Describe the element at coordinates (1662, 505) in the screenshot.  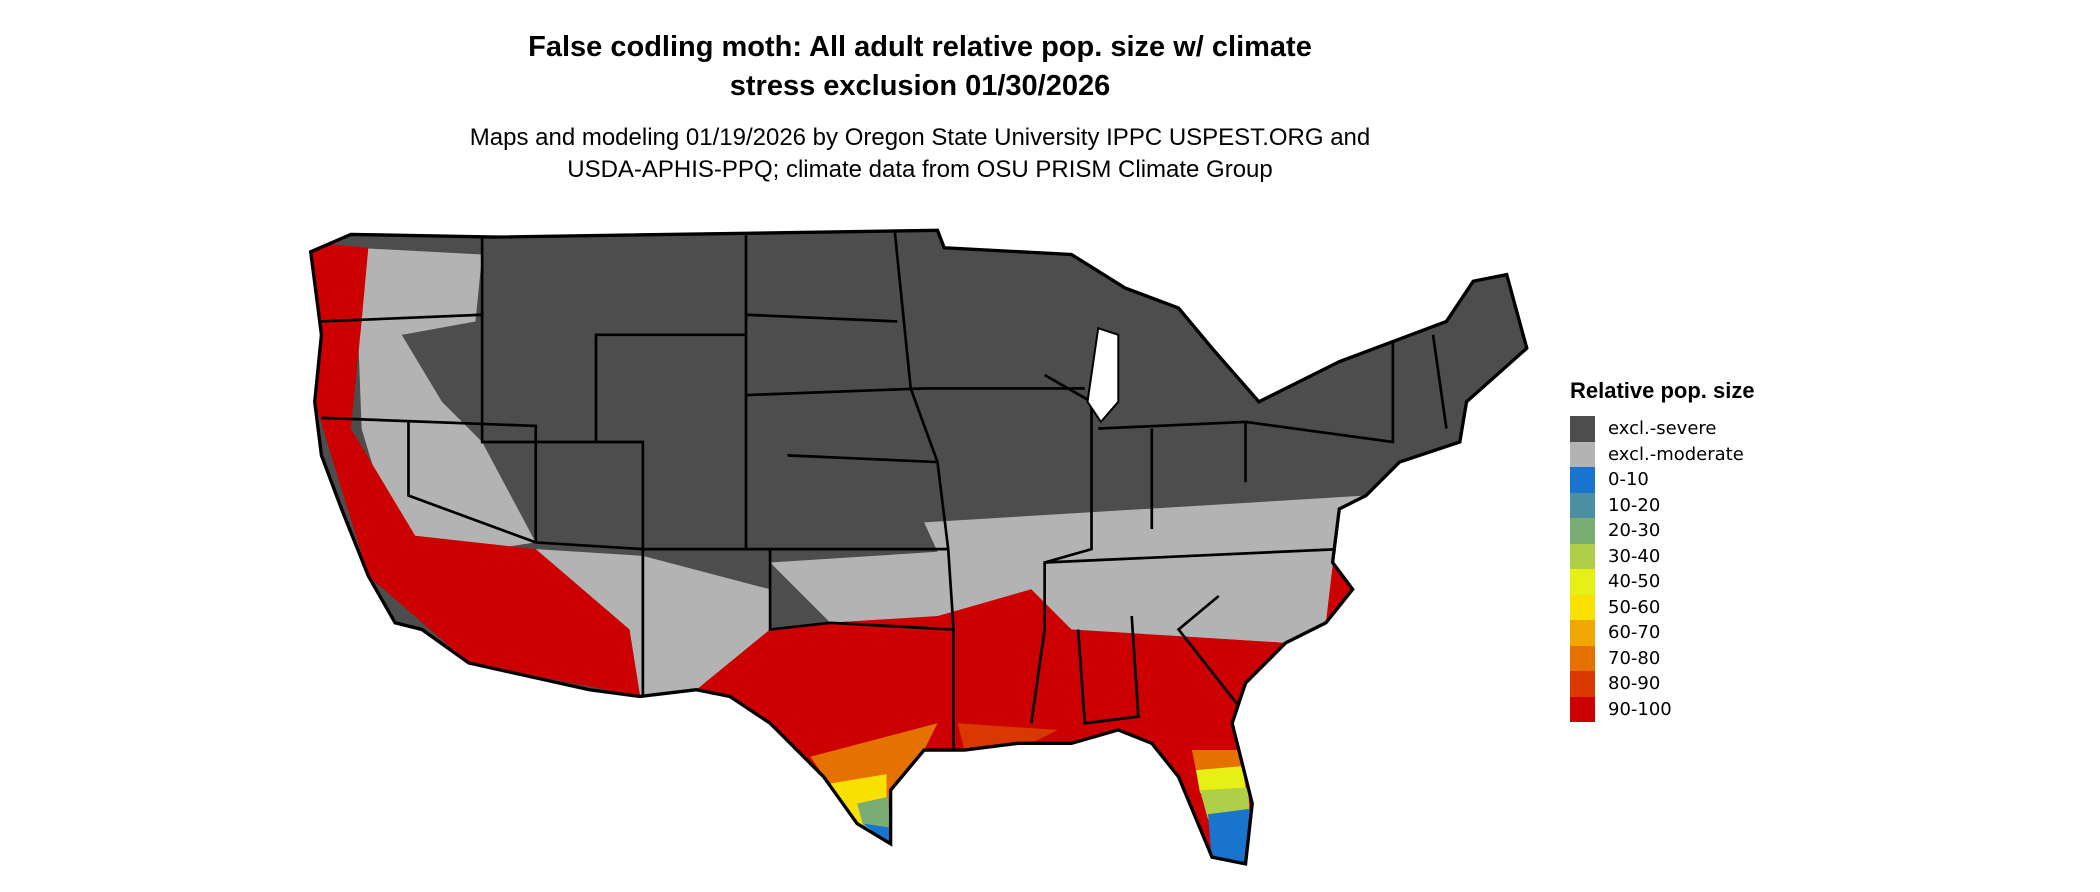
I see `legend-item: 10-20` at that location.